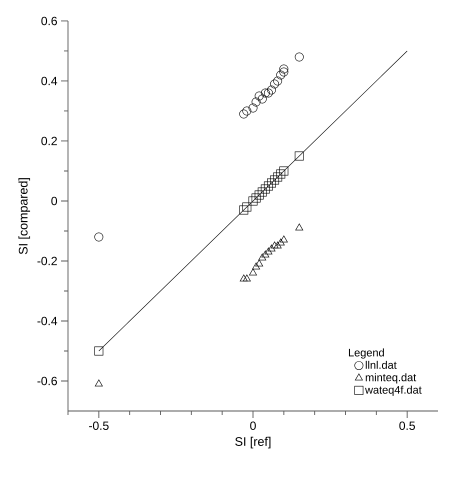 The width and height of the screenshot is (461, 477). I want to click on x-tick-label: 0.5, so click(407, 426).